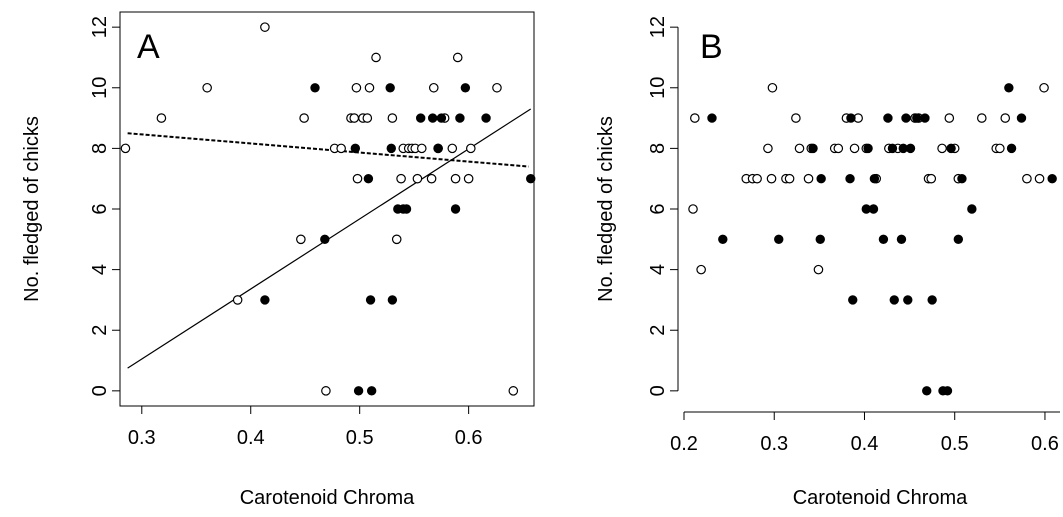  I want to click on x-tick-label: 0.4, so click(251, 438).